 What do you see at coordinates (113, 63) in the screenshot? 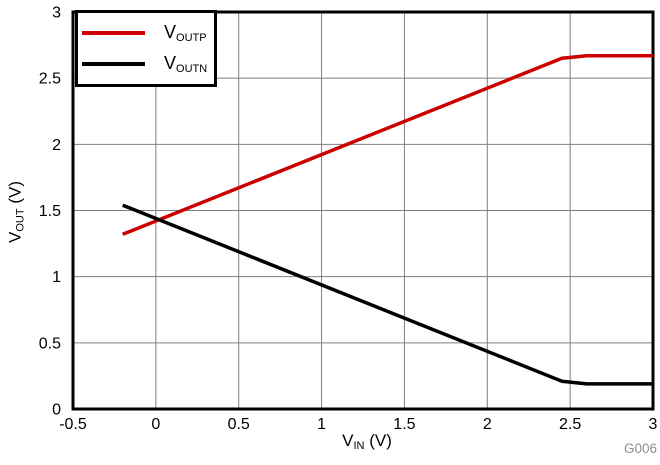
I see `voutn-line-sample` at bounding box center [113, 63].